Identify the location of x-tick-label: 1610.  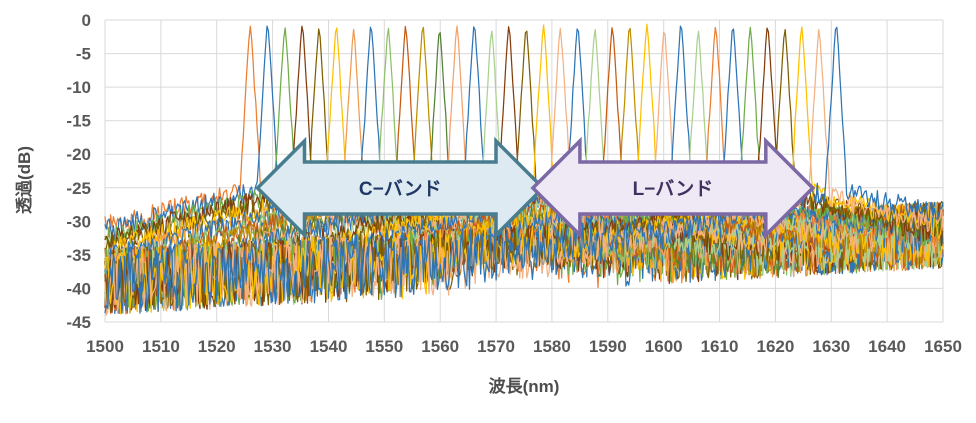
(720, 346).